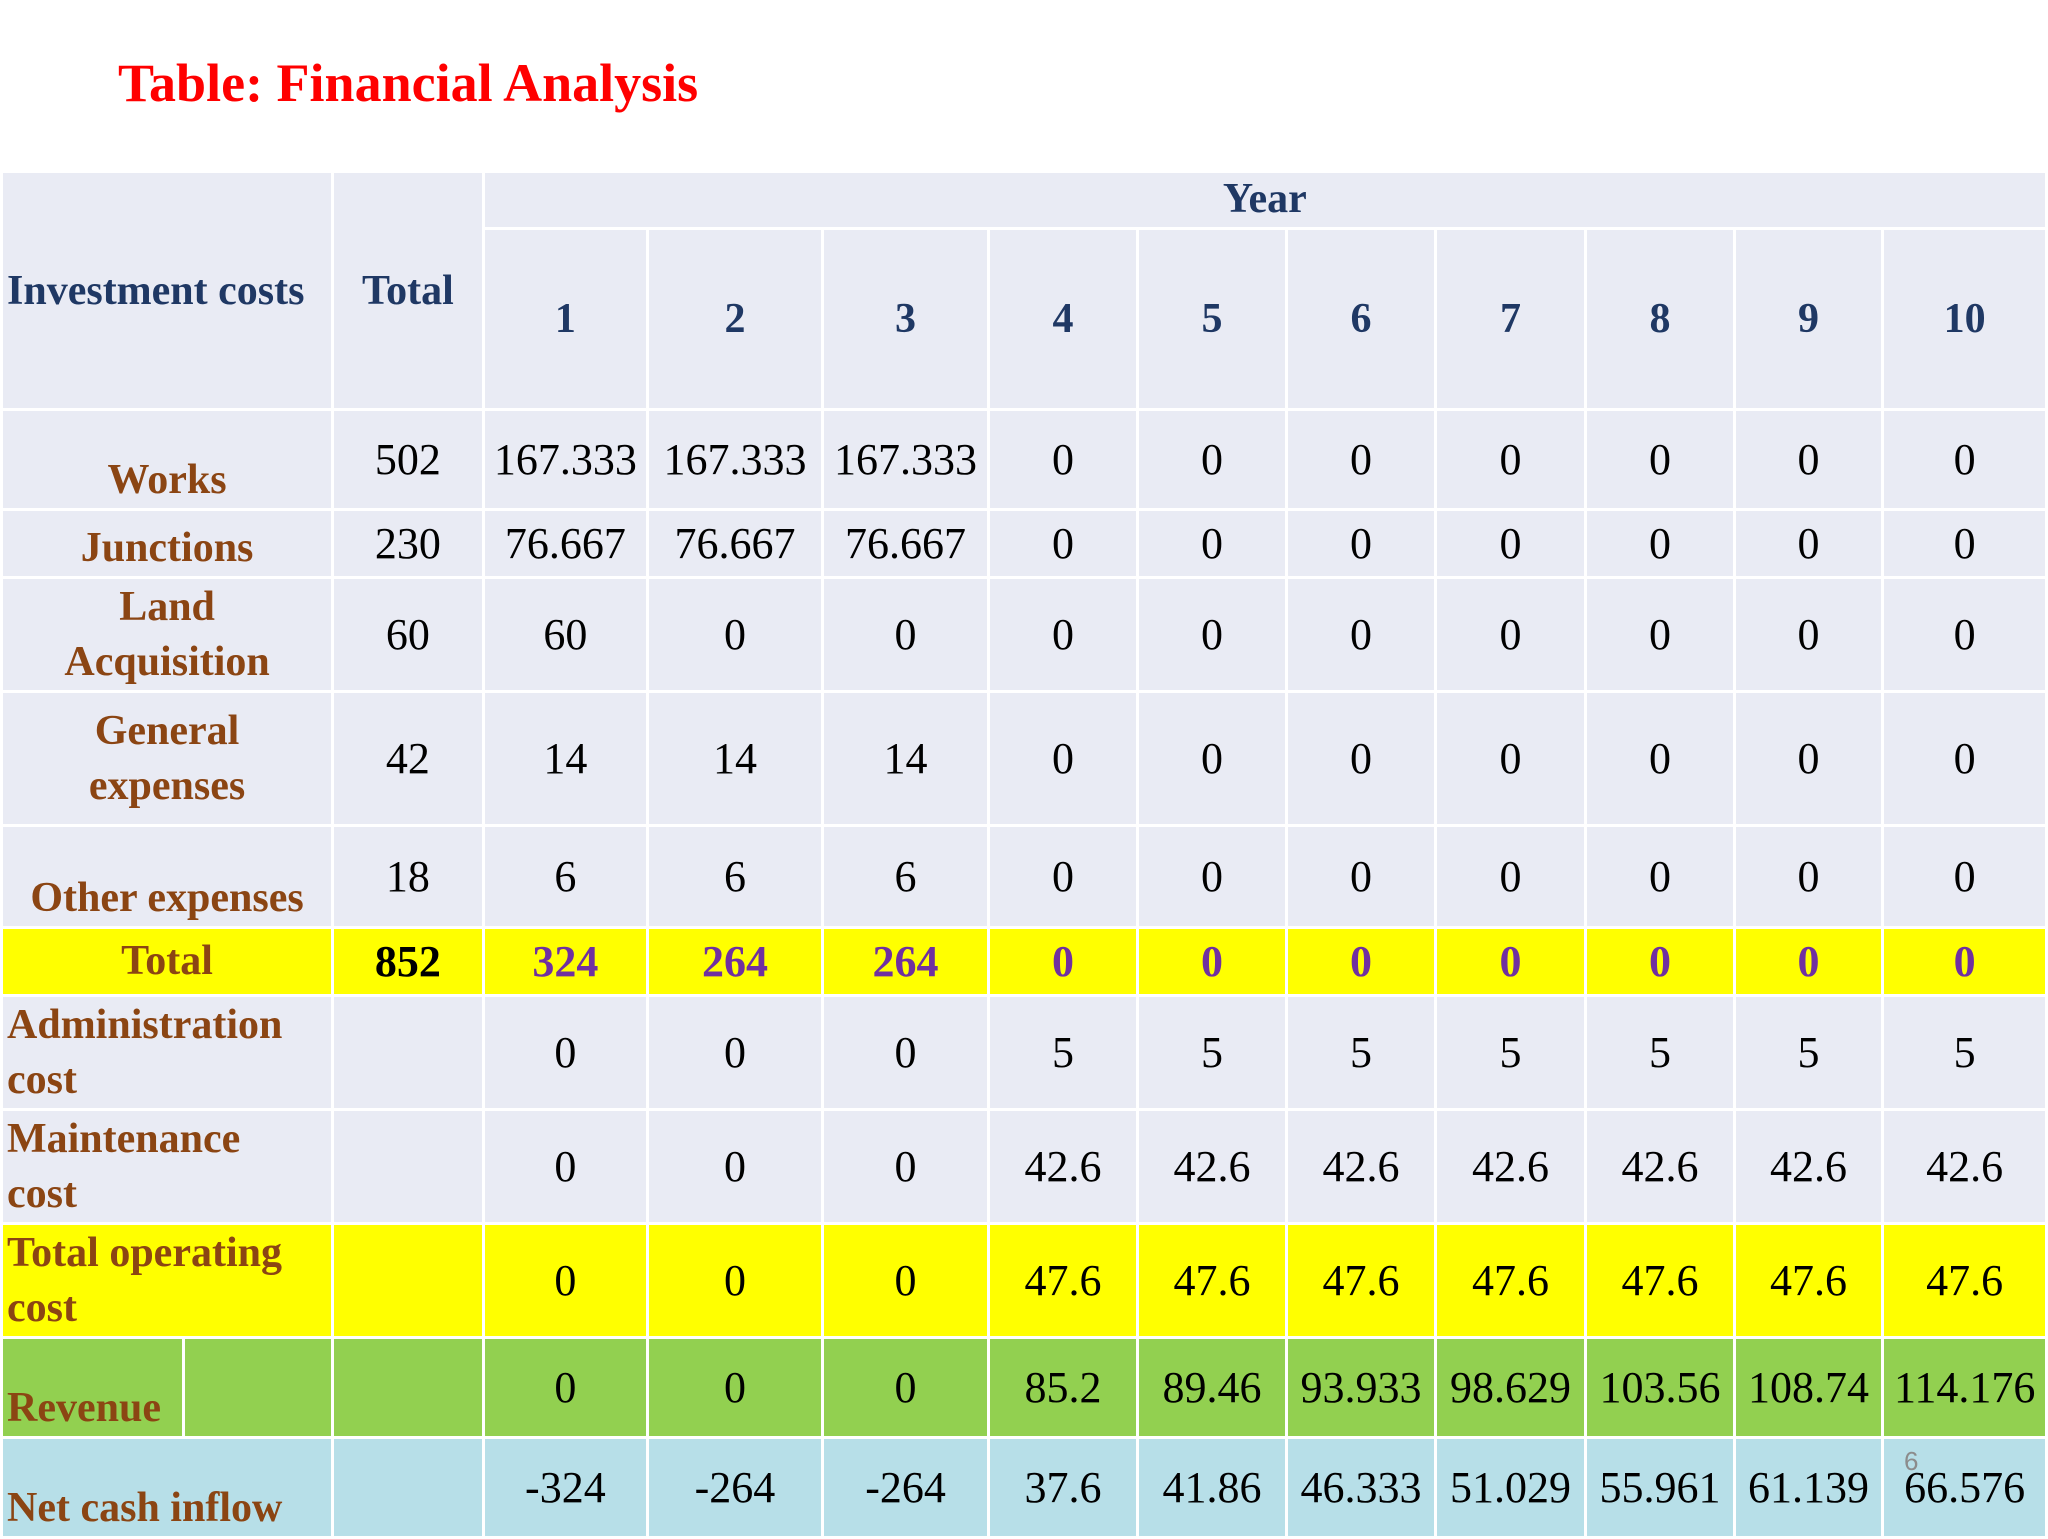 The image size is (2048, 1539). Describe the element at coordinates (408, 961) in the screenshot. I see `total-cell: 852` at that location.